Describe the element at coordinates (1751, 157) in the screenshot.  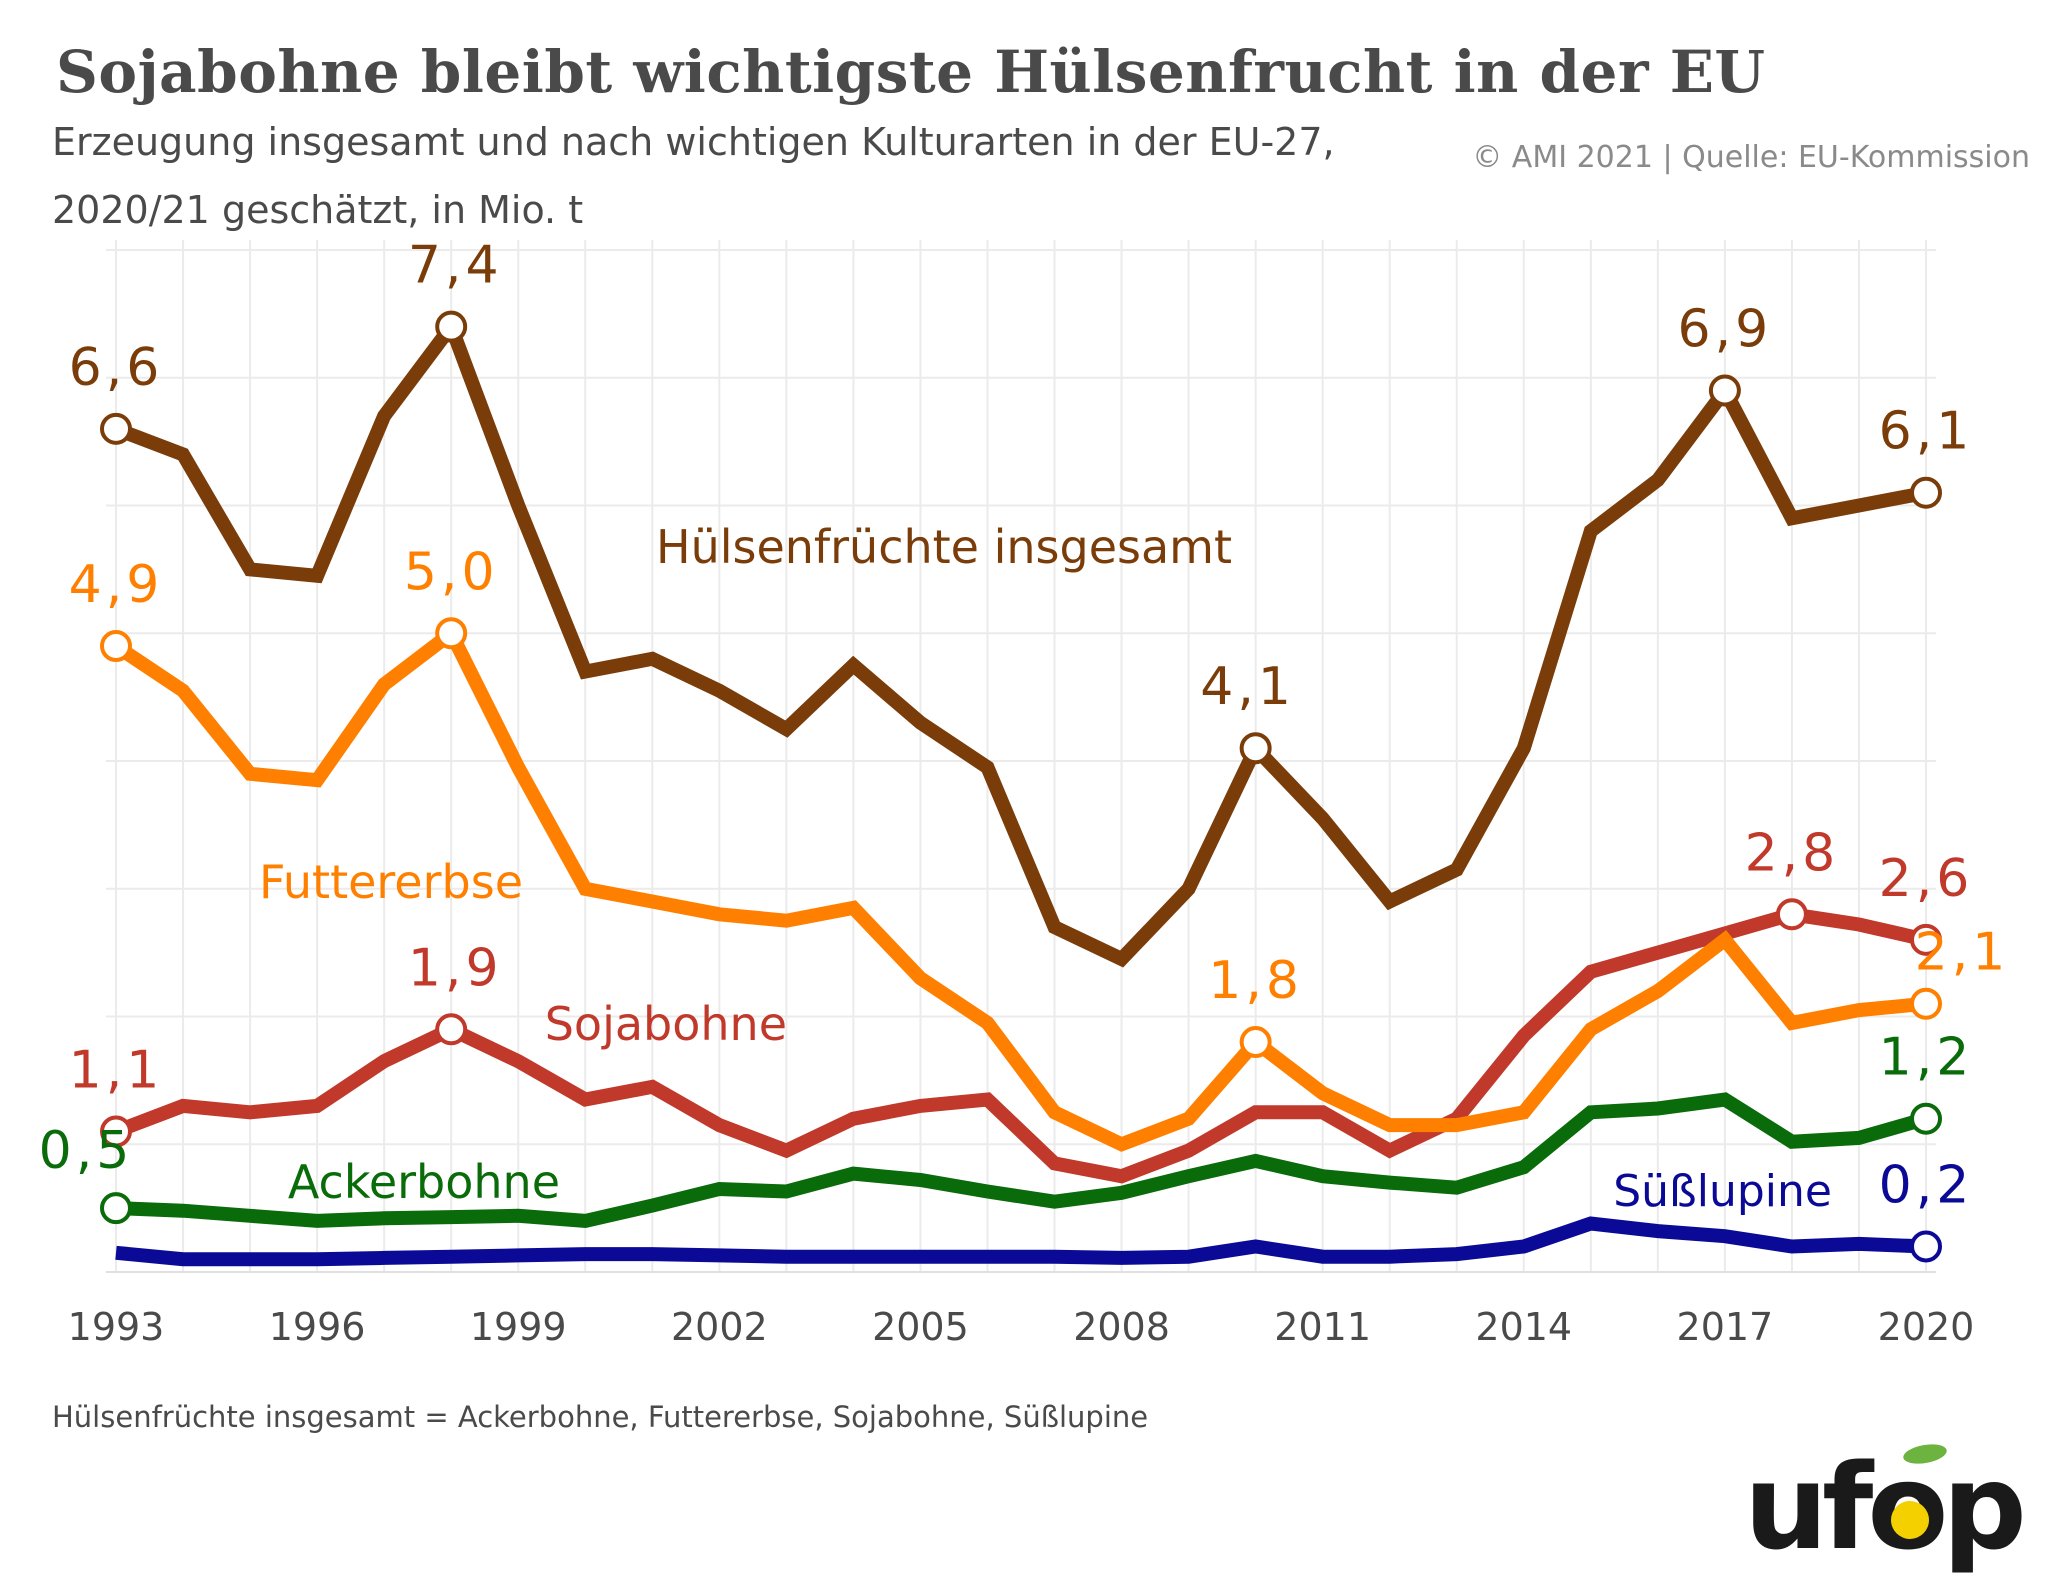
I see `source-credit: © AMI 2021 | Quelle: EU-Kommission` at that location.